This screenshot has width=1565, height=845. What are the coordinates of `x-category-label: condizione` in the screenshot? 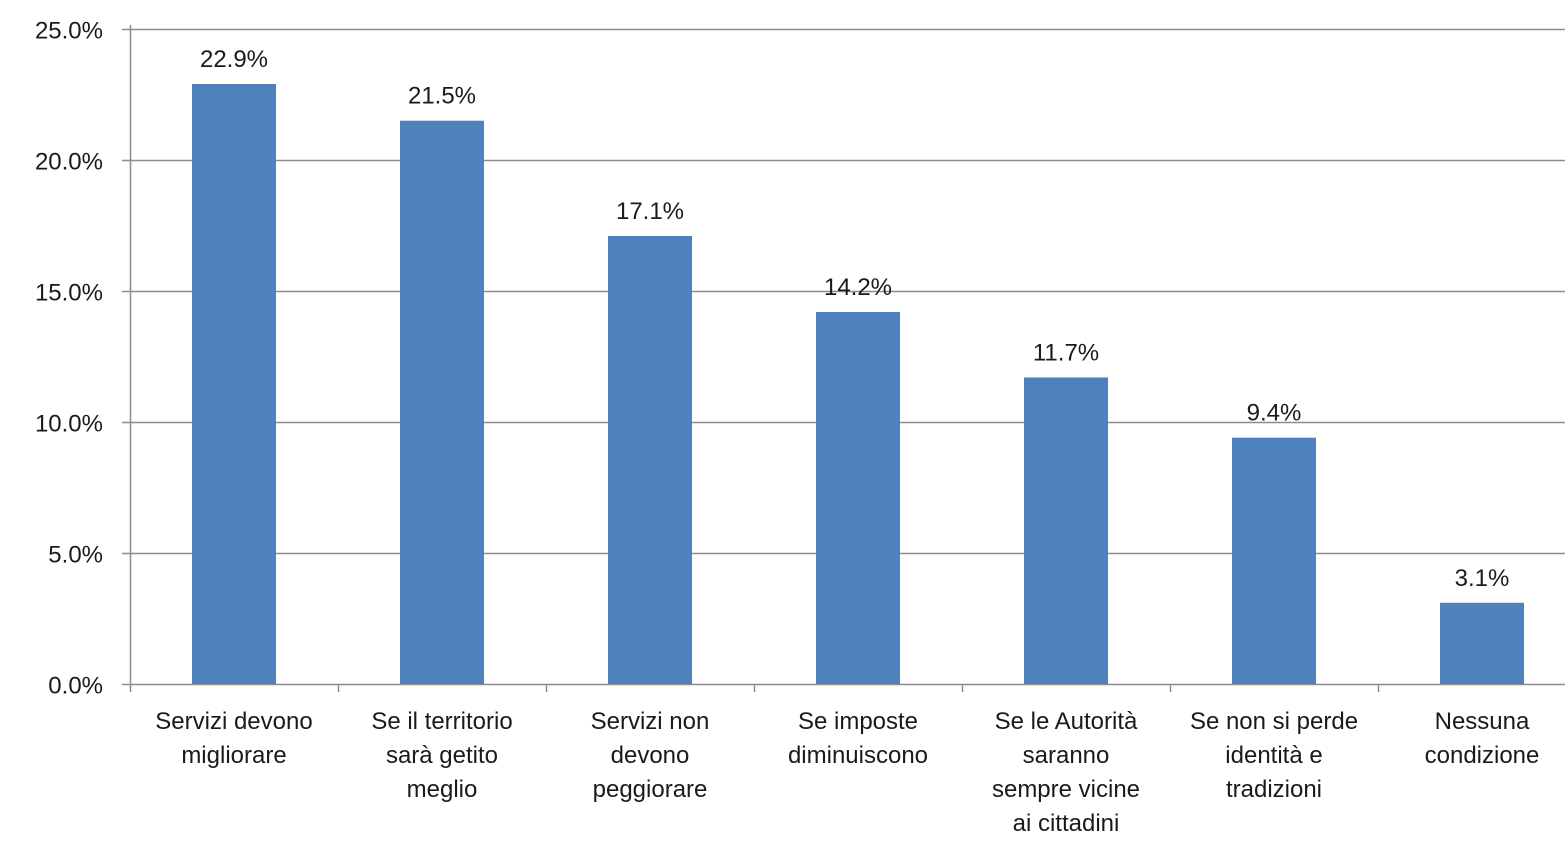 It's located at (1482, 755).